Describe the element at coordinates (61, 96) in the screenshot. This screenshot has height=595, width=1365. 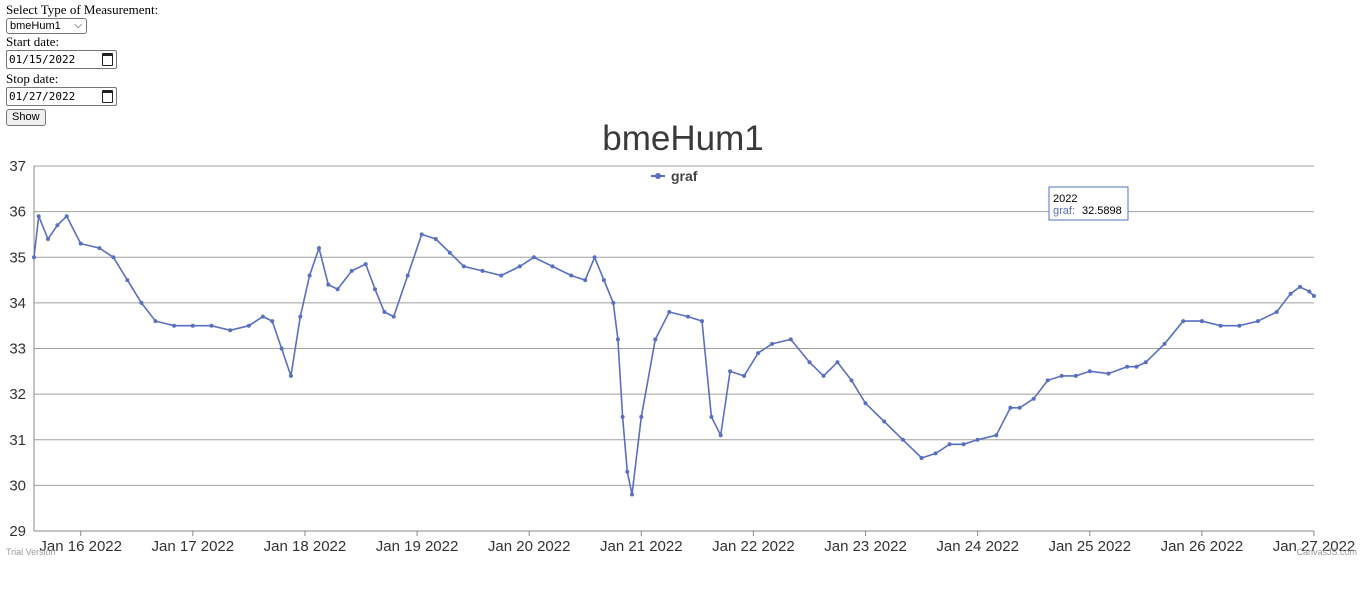
I see `stop-date-input: 01/27/2022` at that location.